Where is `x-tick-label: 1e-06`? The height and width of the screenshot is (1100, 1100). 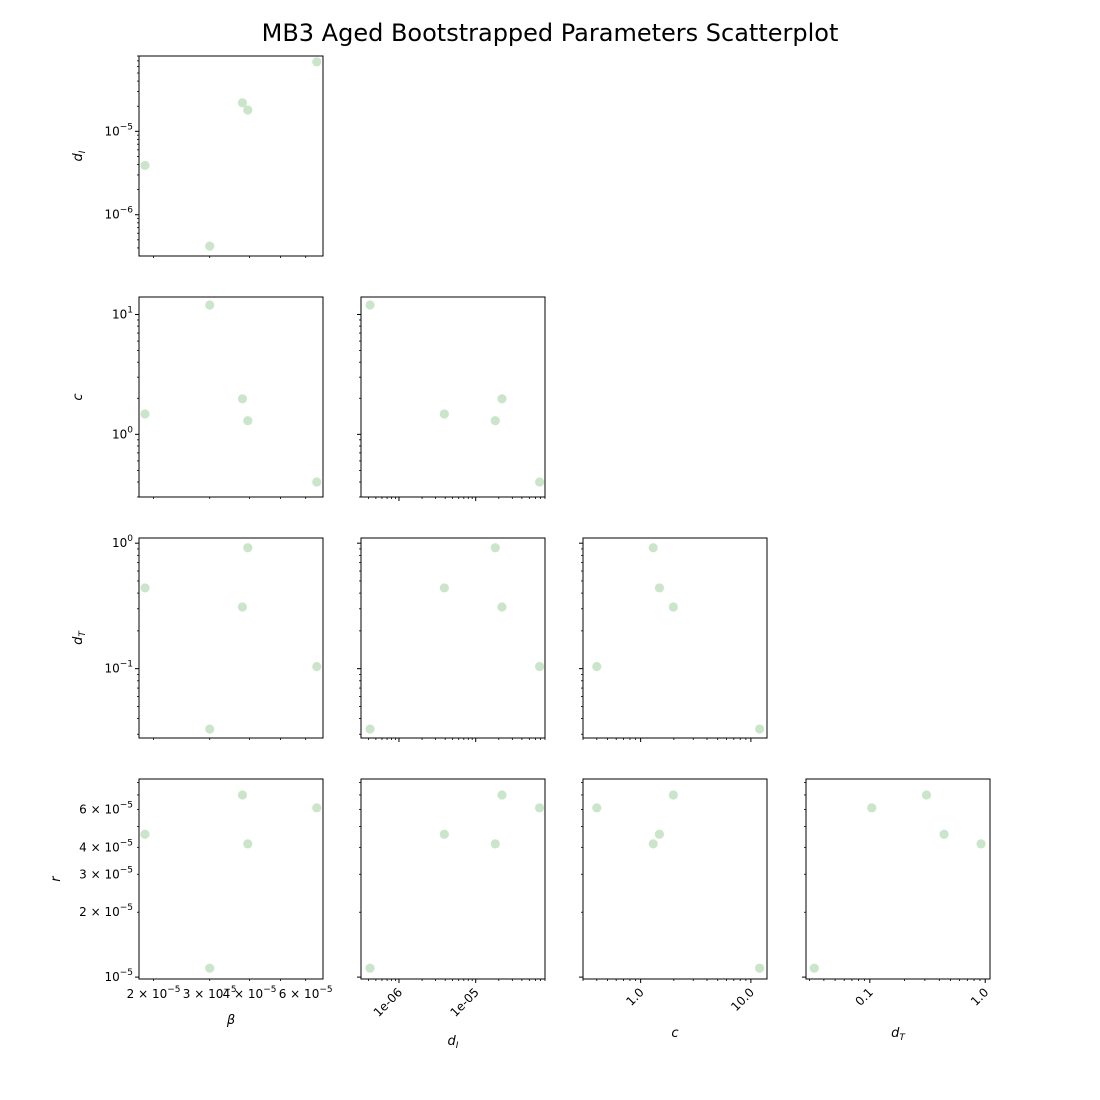
x-tick-label: 1e-06 is located at coordinates (388, 1002).